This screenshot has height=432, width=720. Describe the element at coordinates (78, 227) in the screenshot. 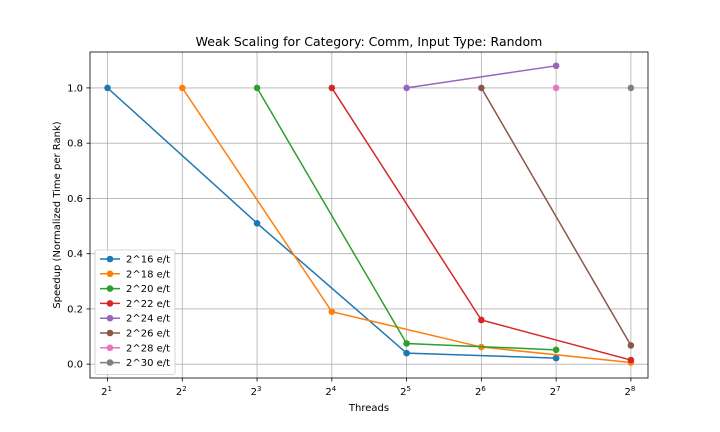

I see `y-axis-ticks: 0.0 0.2 0.4 0.6 0.8 1.0` at that location.